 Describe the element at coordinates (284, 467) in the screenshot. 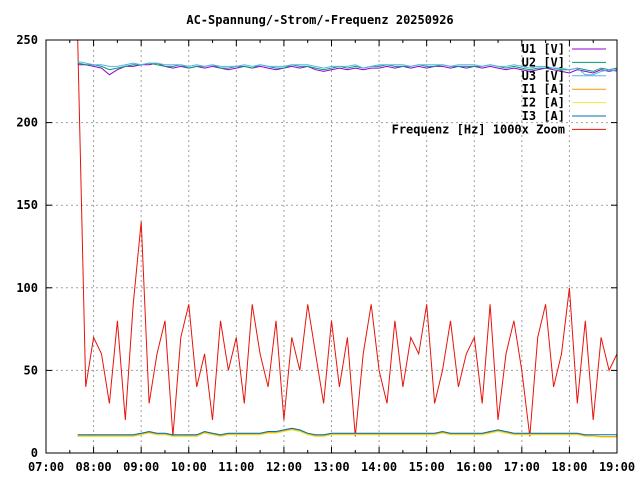

I see `x-tick-label: 12:00` at that location.